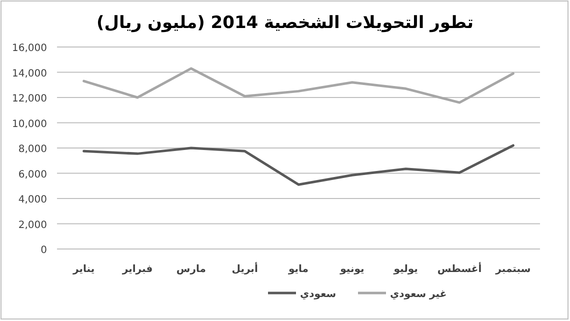 The width and height of the screenshot is (570, 321). I want to click on x-tick-label: أبريل, so click(245, 268).